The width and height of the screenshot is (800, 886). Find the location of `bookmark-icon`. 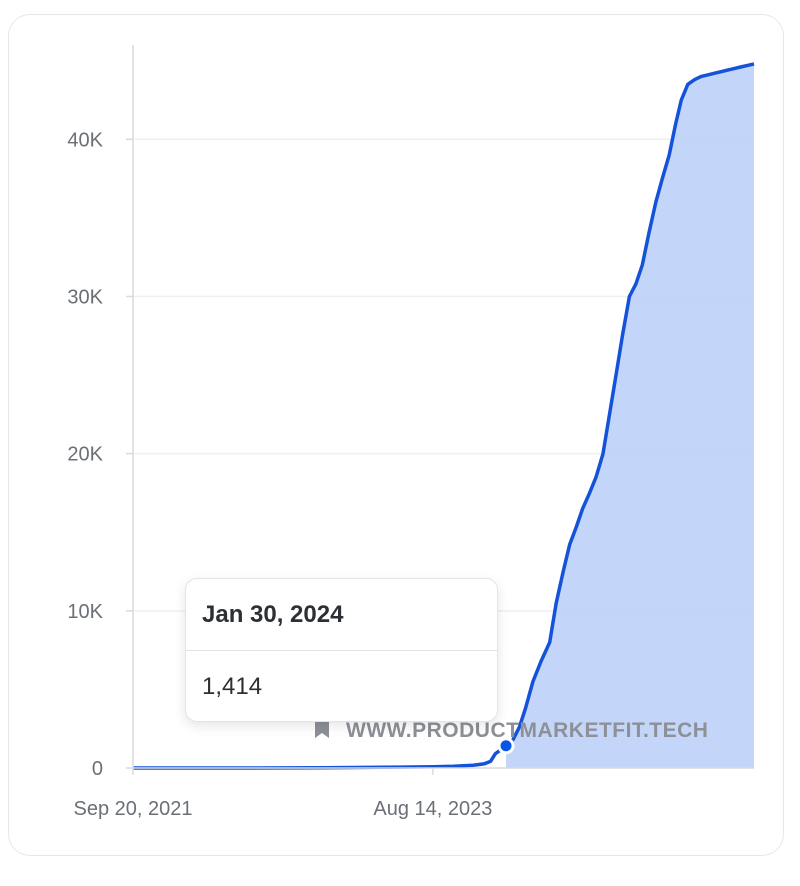

bookmark-icon is located at coordinates (322, 729).